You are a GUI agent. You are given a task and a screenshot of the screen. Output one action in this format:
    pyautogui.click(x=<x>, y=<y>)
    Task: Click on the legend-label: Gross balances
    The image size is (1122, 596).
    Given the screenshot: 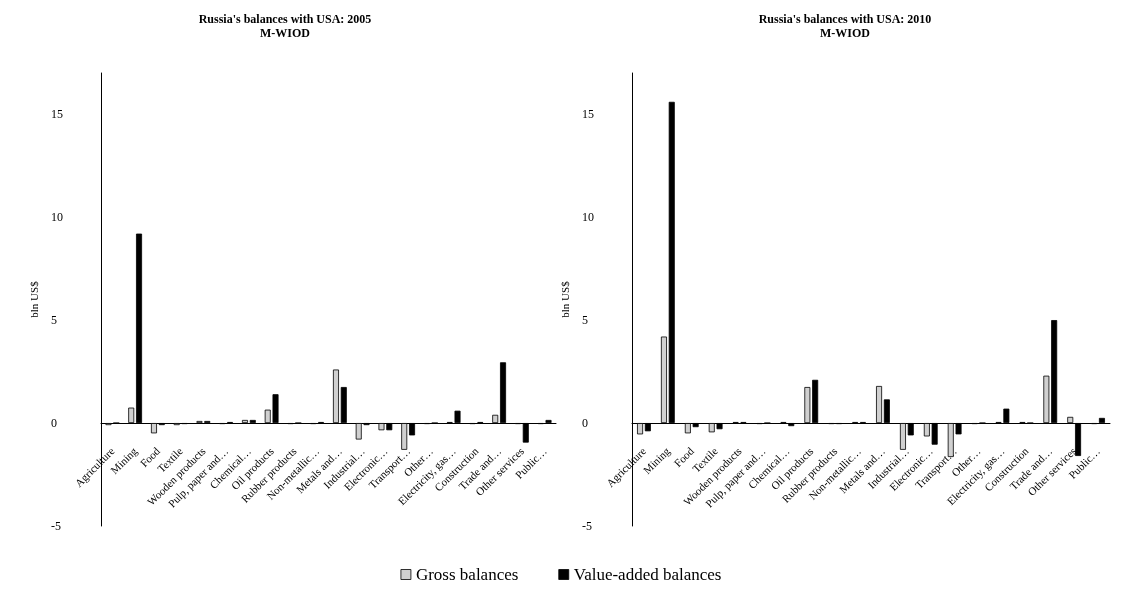 What is the action you would take?
    pyautogui.click(x=467, y=574)
    